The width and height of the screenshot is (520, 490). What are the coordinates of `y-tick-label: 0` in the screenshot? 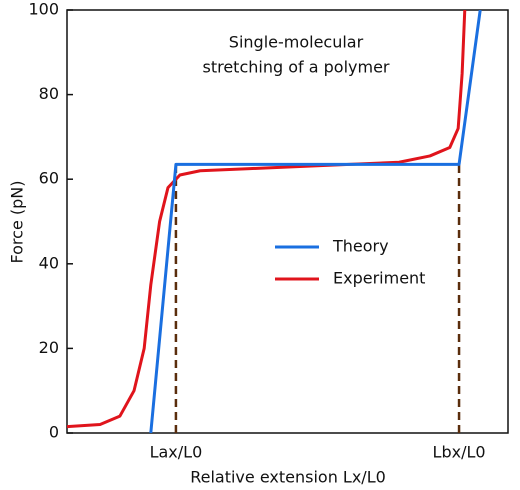 It's located at (54, 432).